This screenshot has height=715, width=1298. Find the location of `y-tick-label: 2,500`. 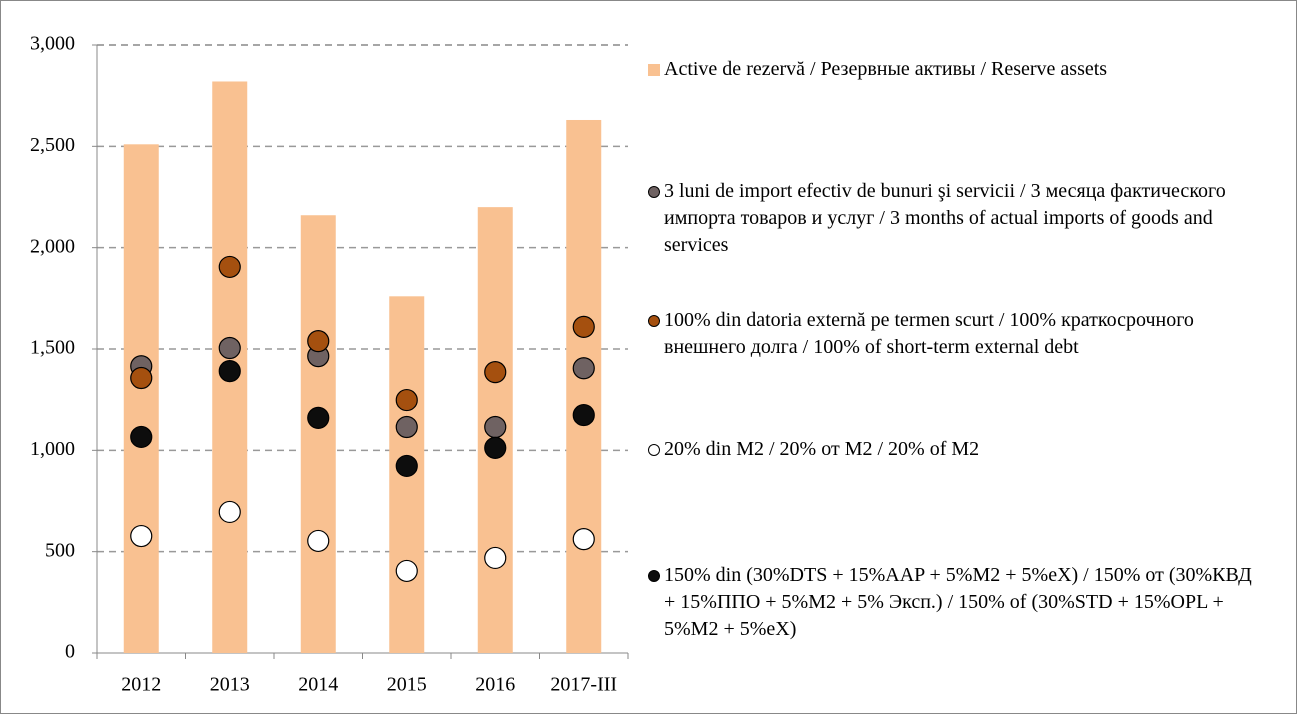

y-tick-label: 2,500 is located at coordinates (52, 145).